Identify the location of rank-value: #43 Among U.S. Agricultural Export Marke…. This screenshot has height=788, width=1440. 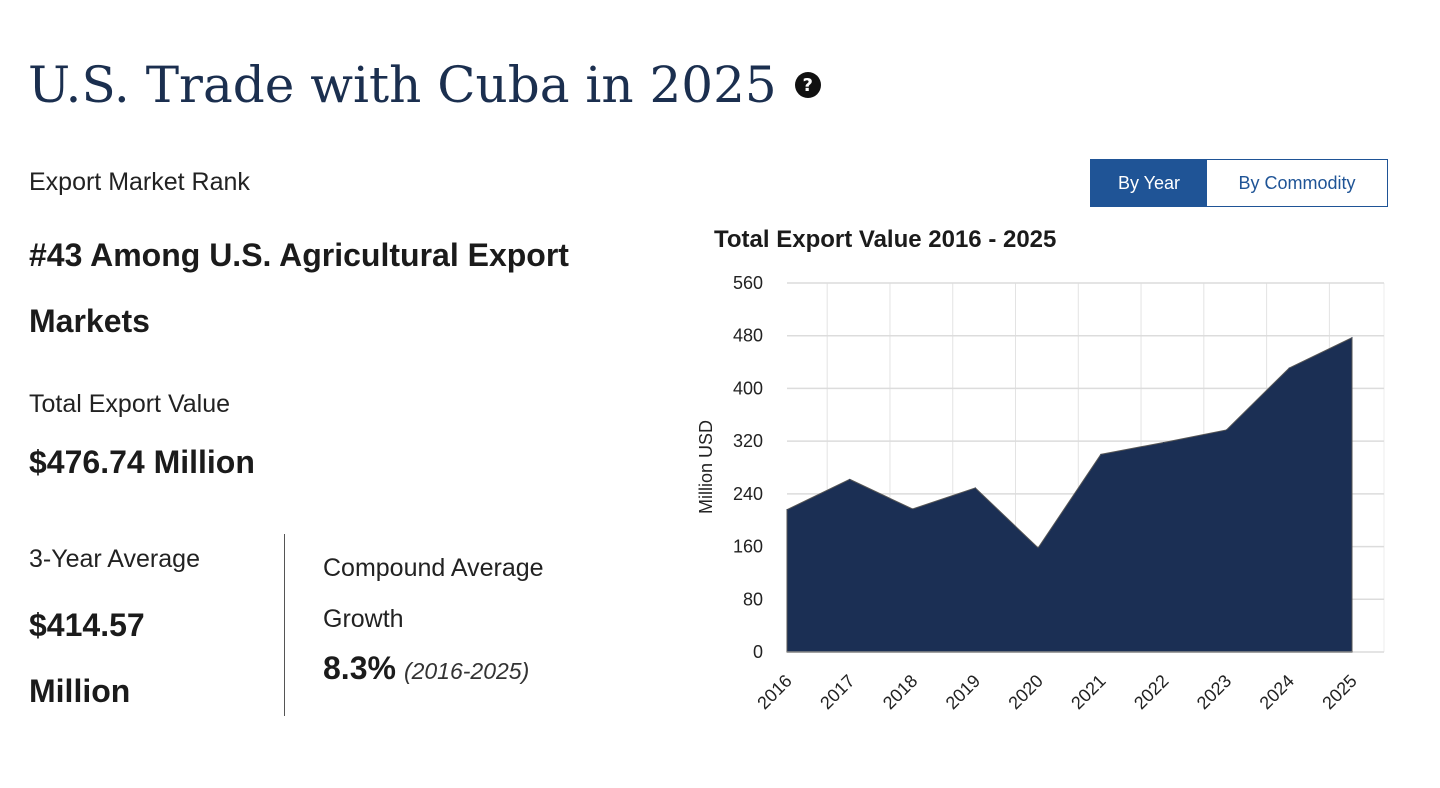
(299, 288).